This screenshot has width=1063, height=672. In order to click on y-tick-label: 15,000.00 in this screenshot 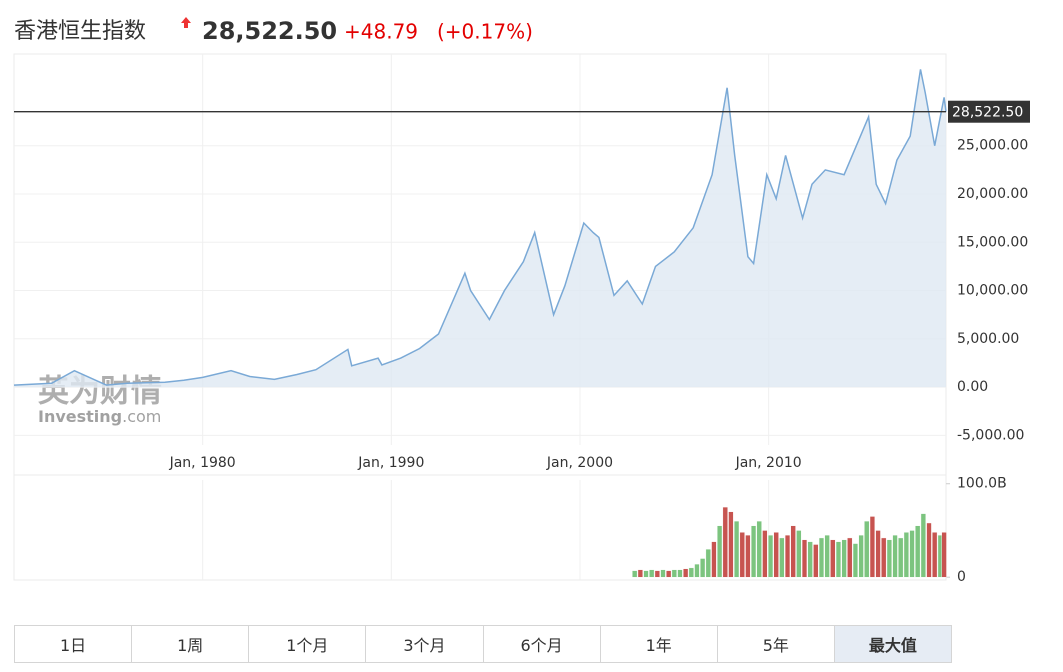, I will do `click(992, 242)`.